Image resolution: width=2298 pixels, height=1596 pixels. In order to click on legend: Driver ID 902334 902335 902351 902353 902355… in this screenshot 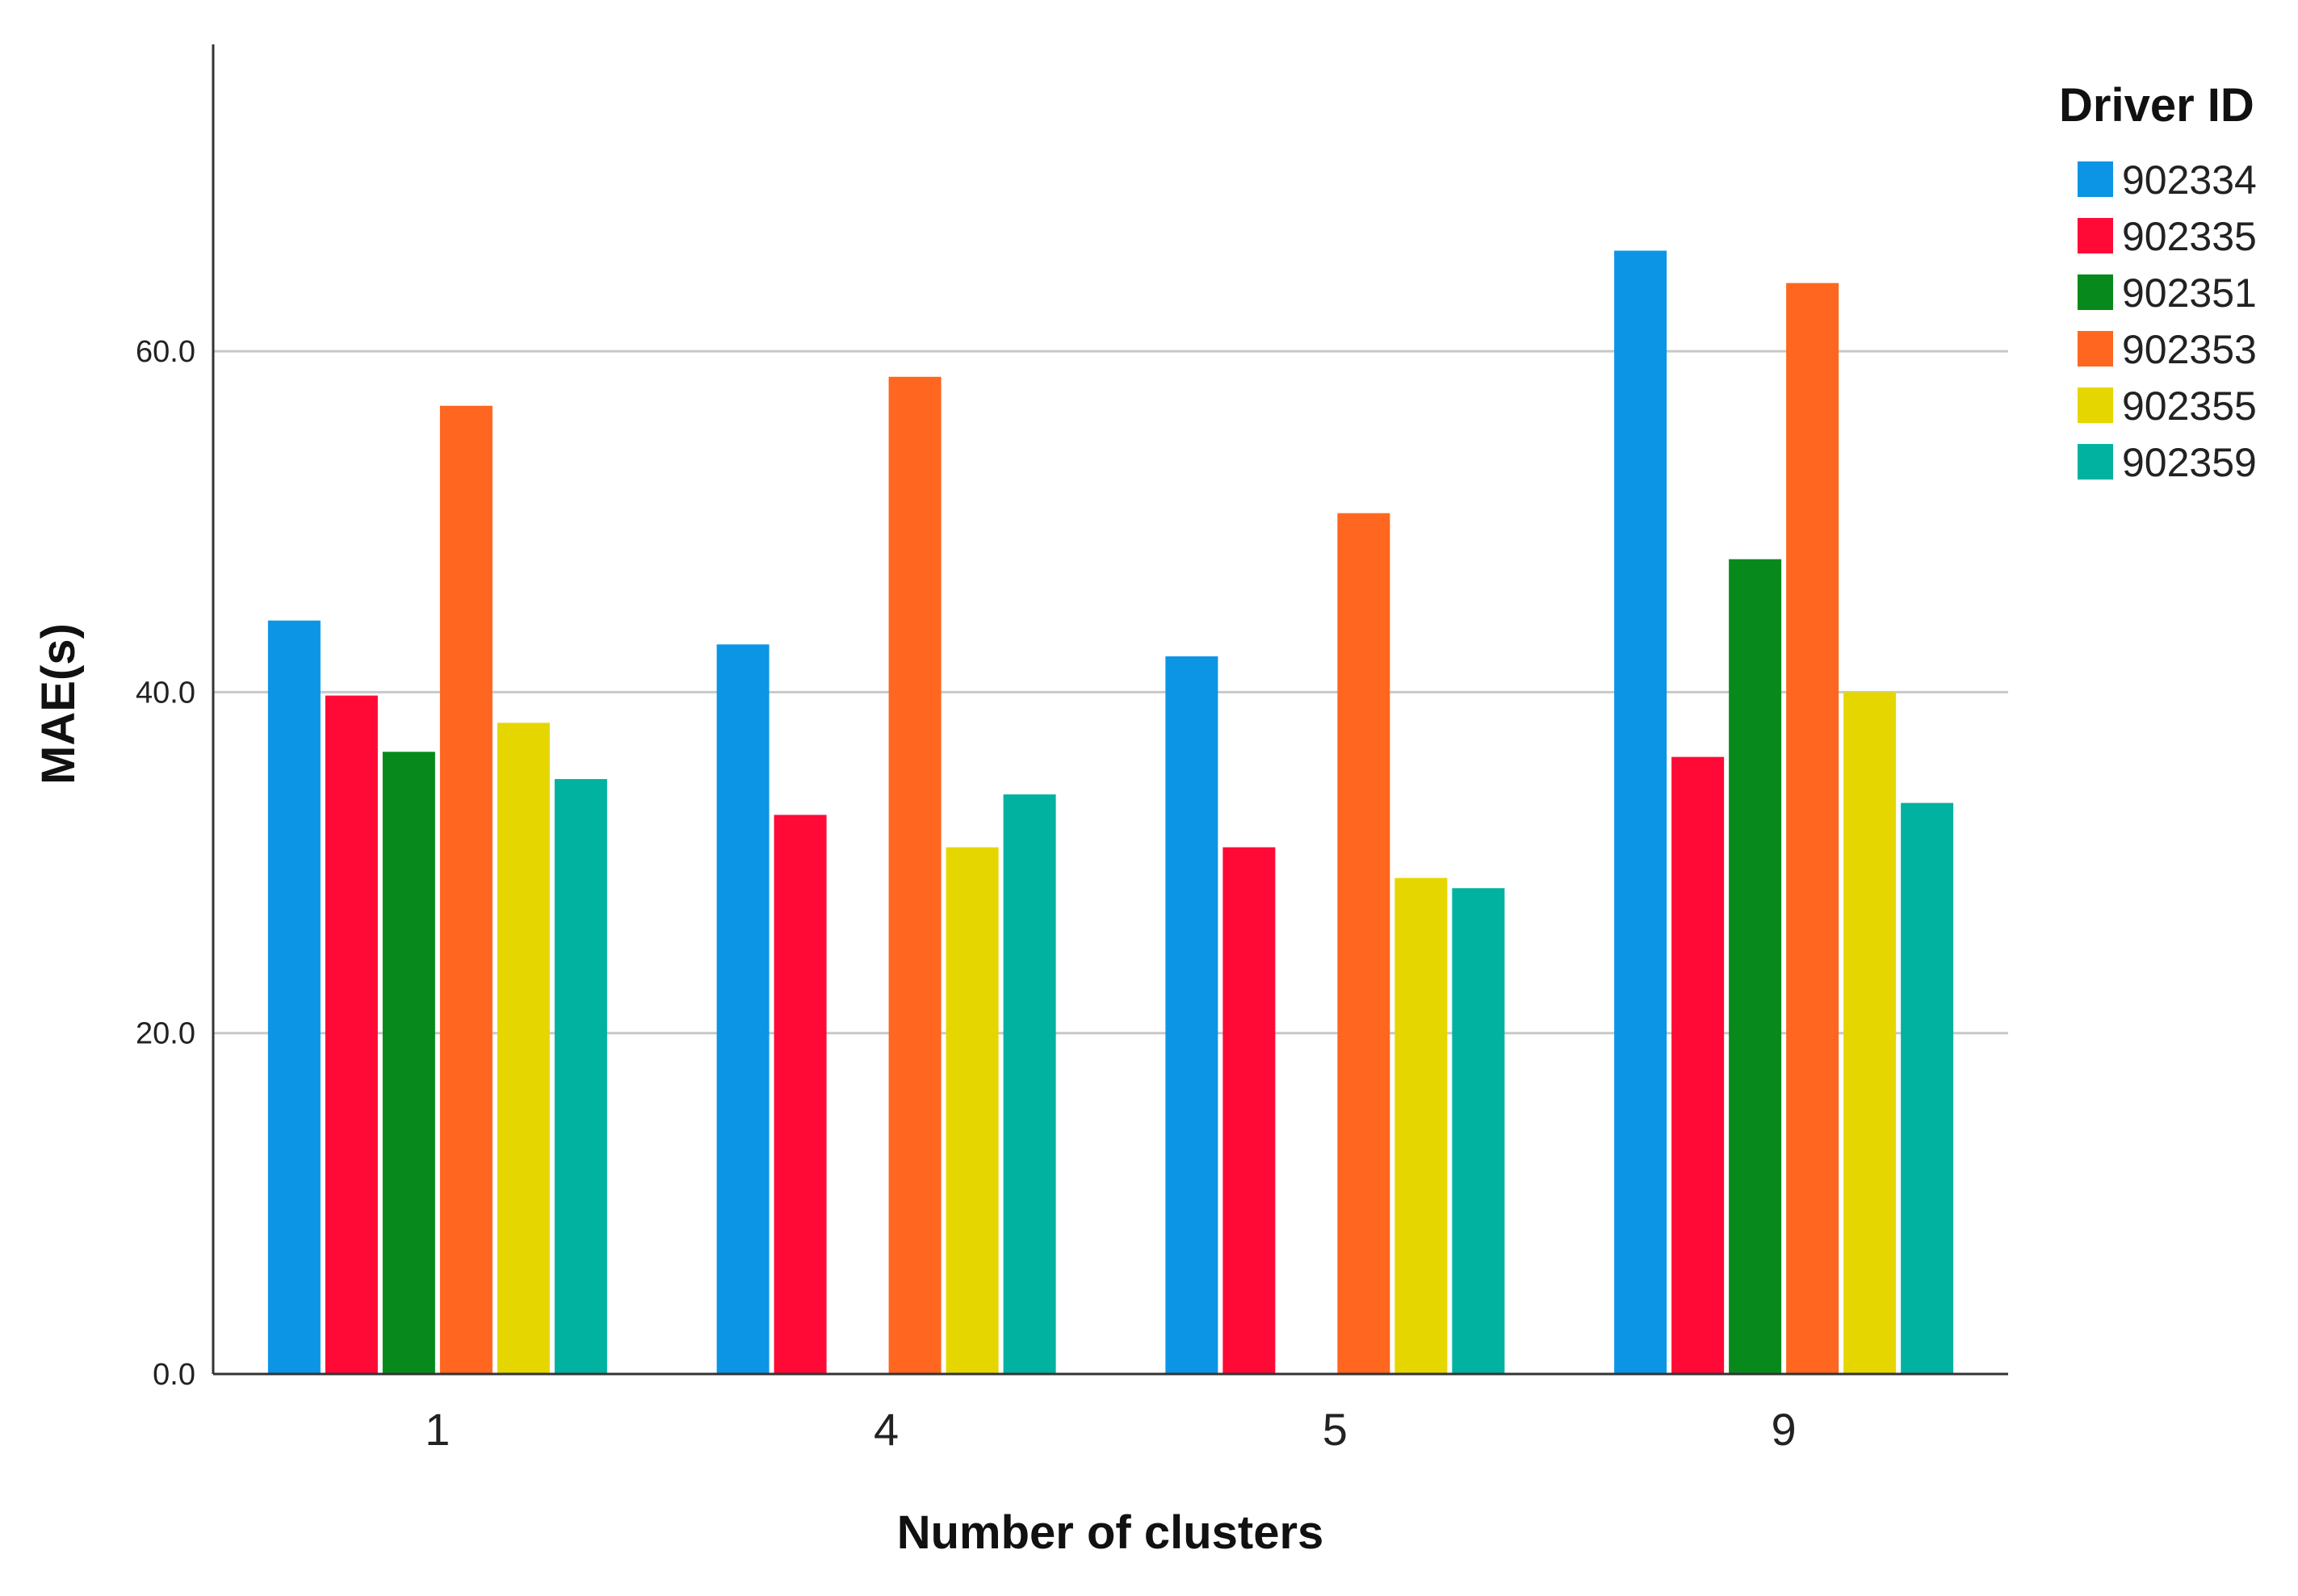, I will do `click(2158, 282)`.